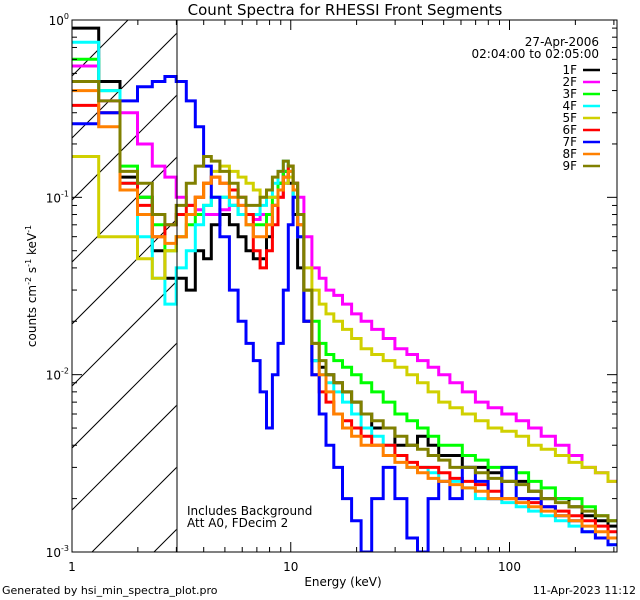  I want to click on x-tick-label: 100, so click(509, 567).